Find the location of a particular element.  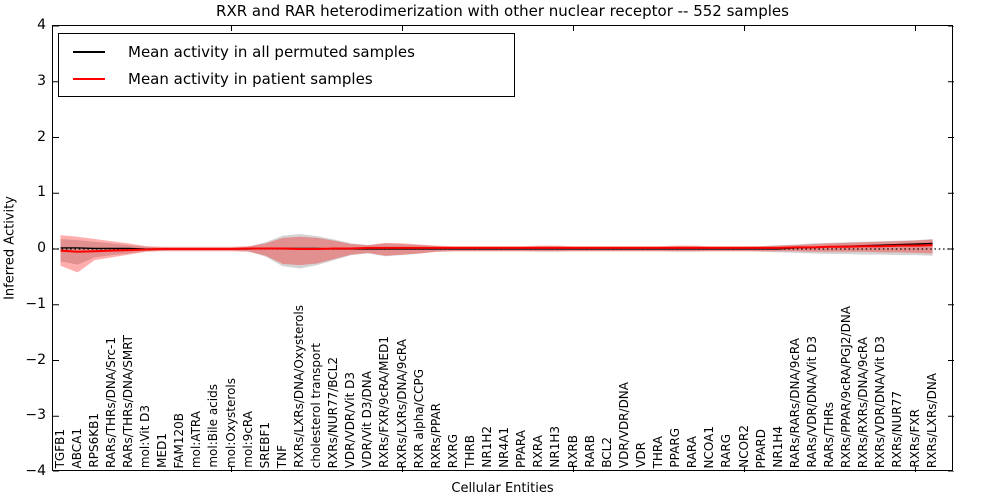

x-tick-label: RXR alpha/CCPG is located at coordinates (418, 418).